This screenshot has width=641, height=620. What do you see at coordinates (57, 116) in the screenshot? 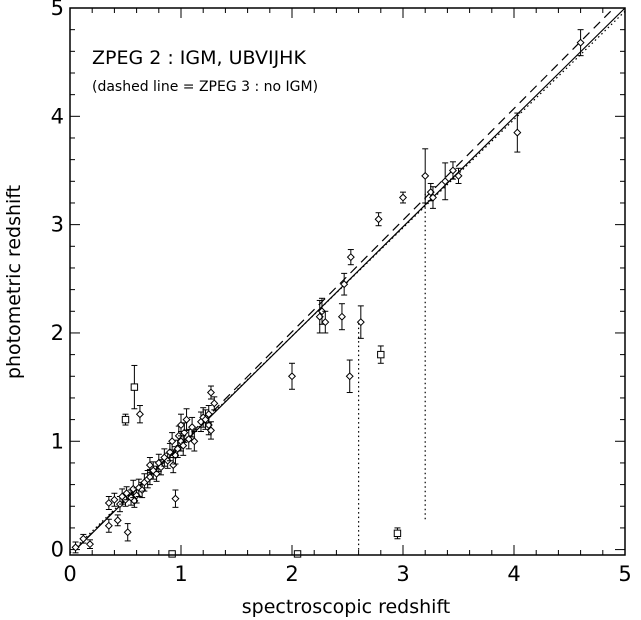
I see `y-tick-label: 4` at bounding box center [57, 116].